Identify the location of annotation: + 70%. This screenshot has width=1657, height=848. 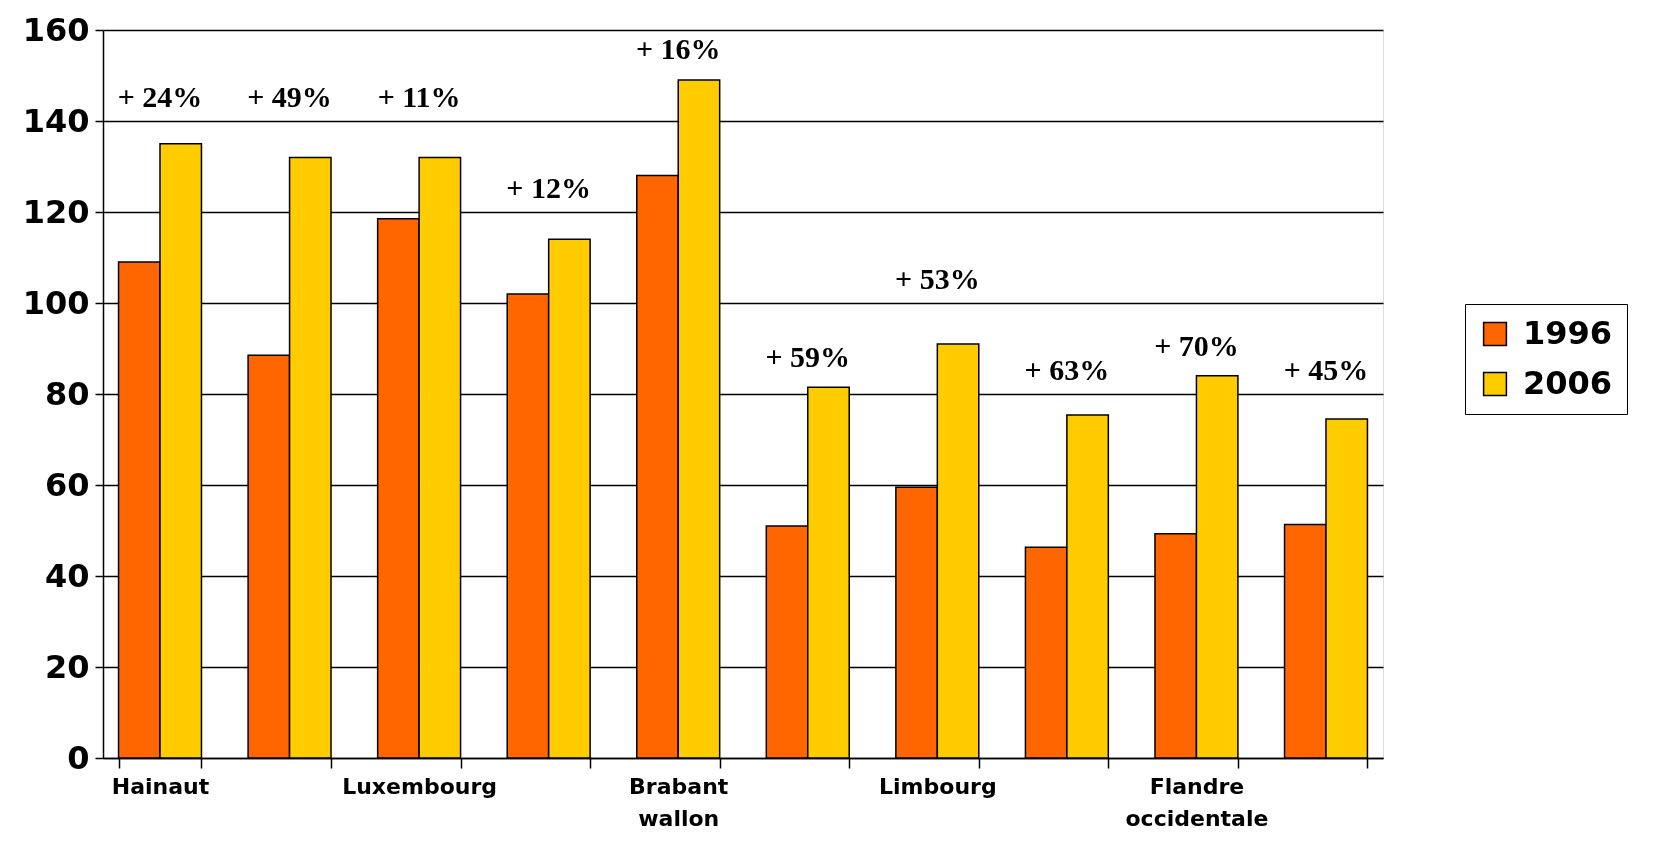
(1196, 345).